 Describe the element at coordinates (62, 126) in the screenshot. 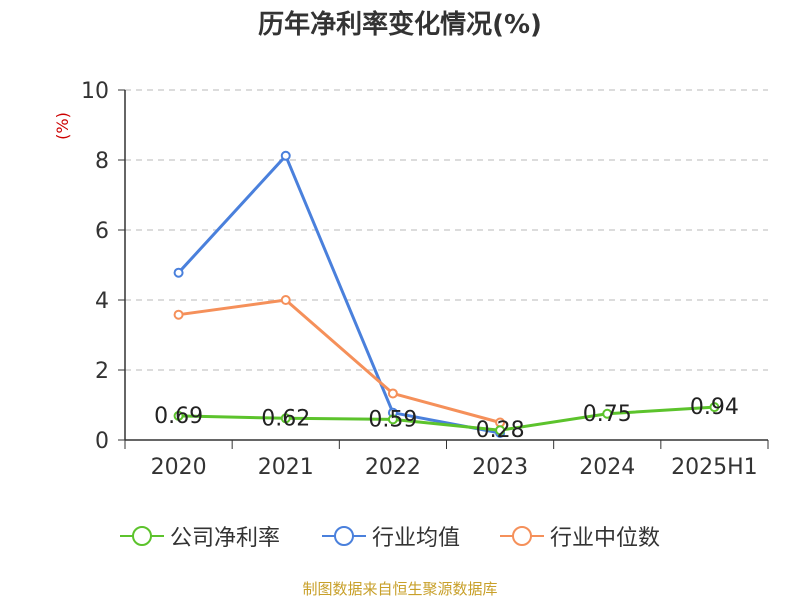

I see `y-axis-label: (%)` at that location.